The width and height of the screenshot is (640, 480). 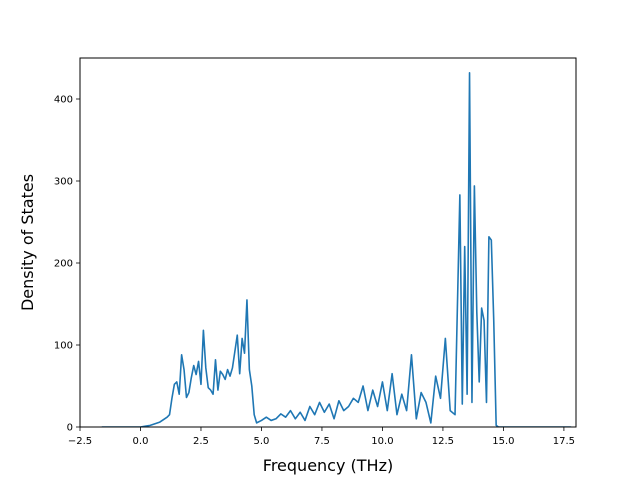 I want to click on x-tick-label: 2.5, so click(x=201, y=441).